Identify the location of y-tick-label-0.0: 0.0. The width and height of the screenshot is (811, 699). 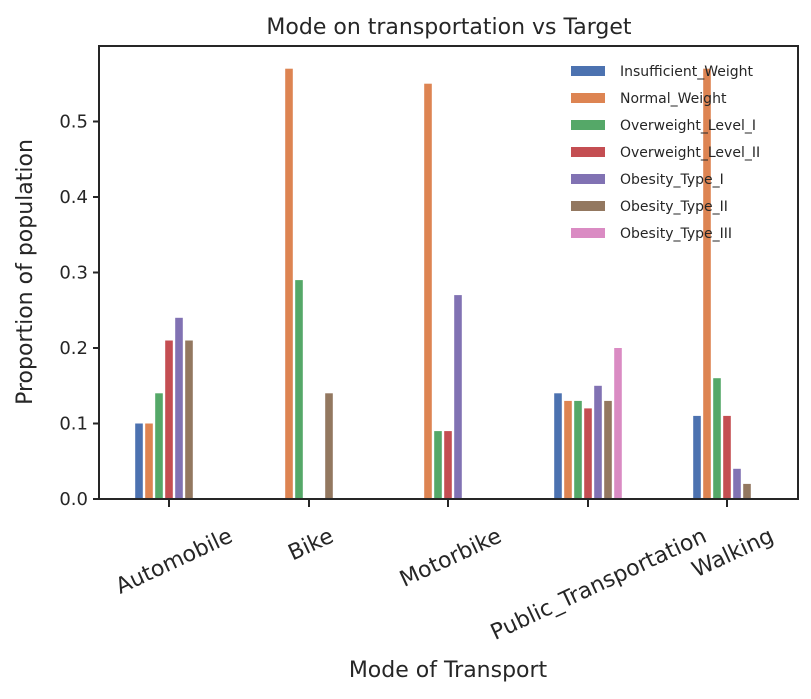
(73, 499).